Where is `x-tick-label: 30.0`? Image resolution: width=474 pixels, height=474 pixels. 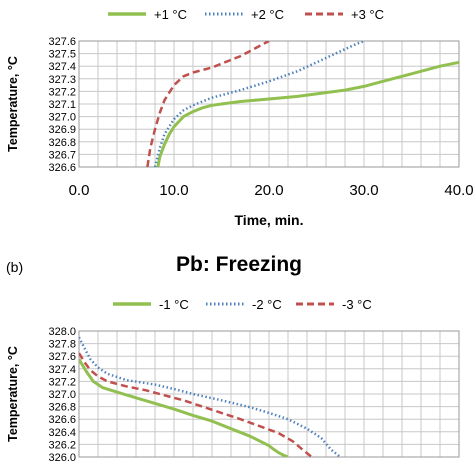
x-tick-label: 30.0 is located at coordinates (363, 190).